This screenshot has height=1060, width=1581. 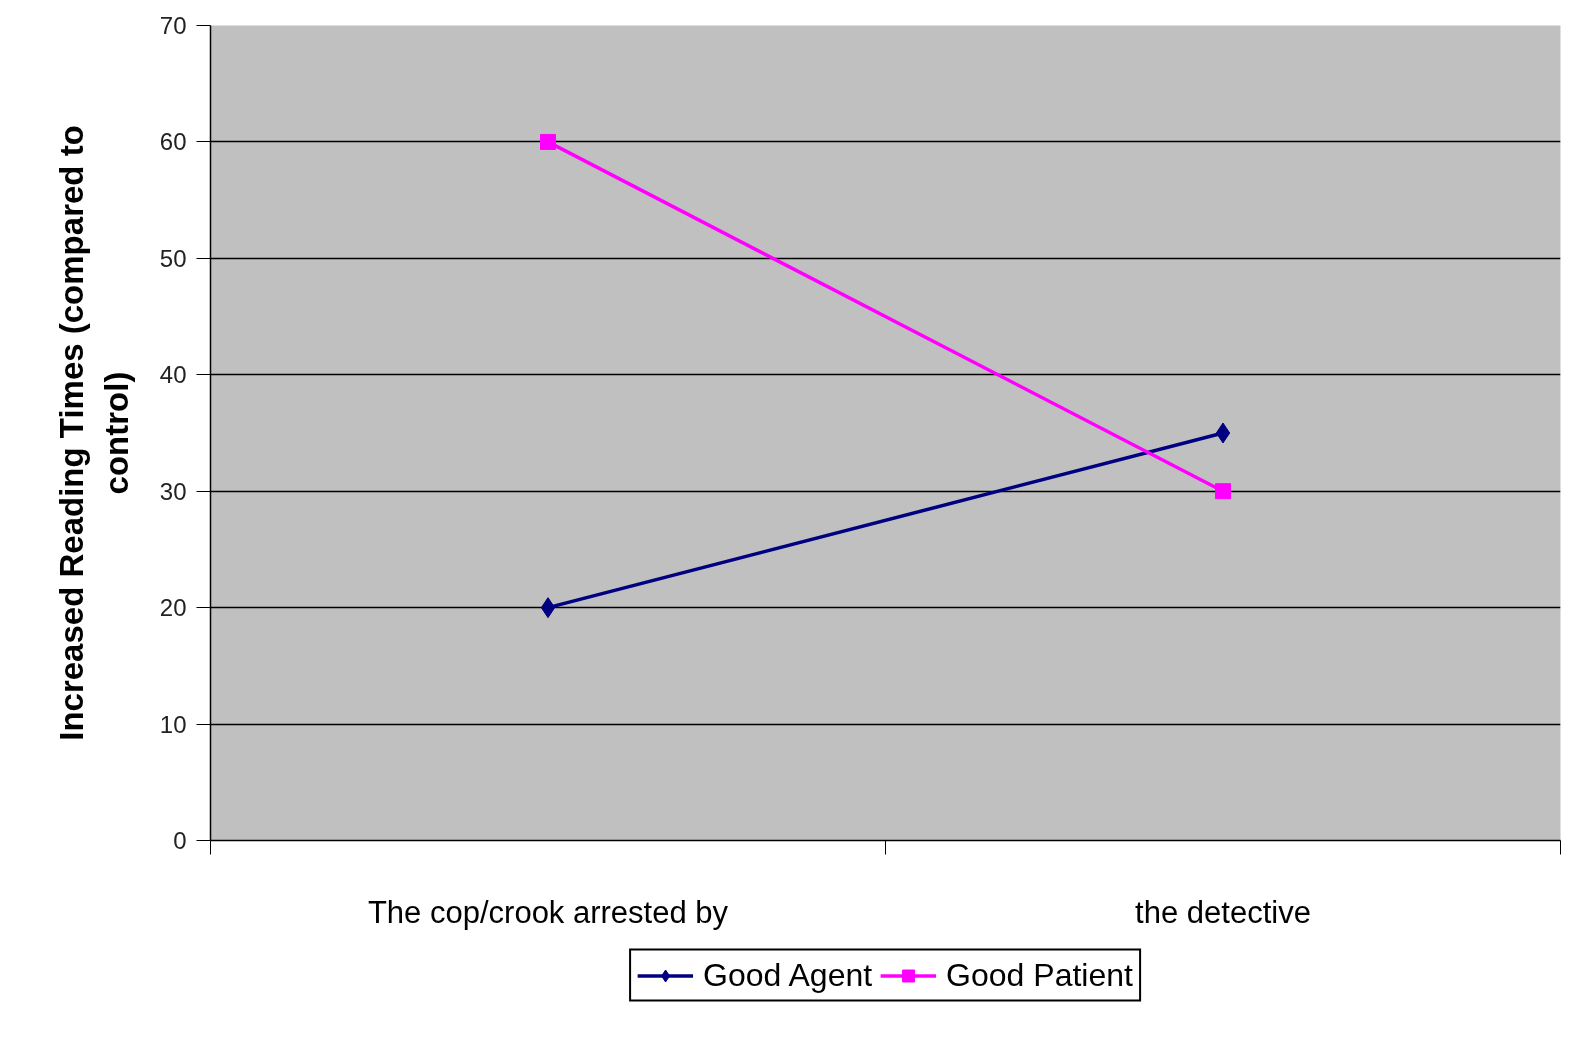 What do you see at coordinates (173, 25) in the screenshot?
I see `y-tick-label: 70` at bounding box center [173, 25].